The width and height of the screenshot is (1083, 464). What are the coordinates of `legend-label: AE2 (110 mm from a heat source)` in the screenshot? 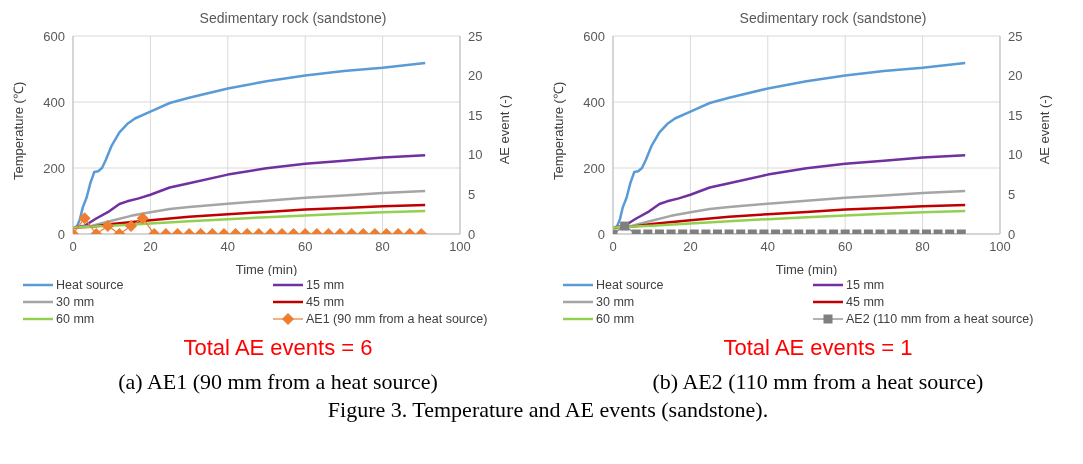 It's located at (940, 318).